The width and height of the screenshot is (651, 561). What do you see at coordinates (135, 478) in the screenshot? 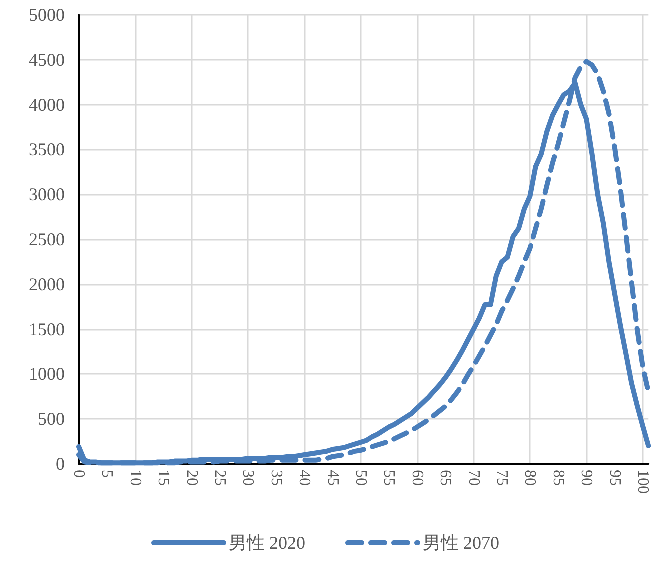
I see `x-tick-label: 10` at bounding box center [135, 478].